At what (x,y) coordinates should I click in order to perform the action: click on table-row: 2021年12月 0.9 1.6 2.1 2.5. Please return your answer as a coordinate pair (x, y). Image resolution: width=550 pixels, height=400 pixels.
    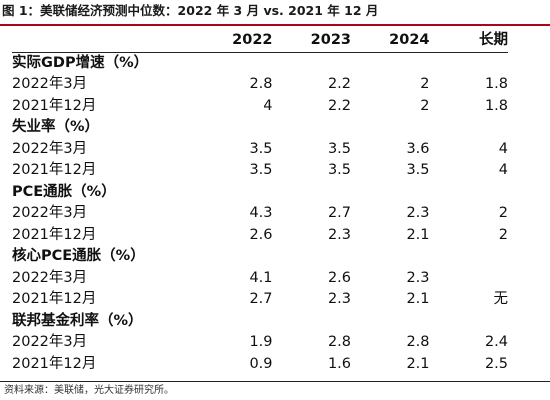
    Looking at the image, I should click on (260, 365).